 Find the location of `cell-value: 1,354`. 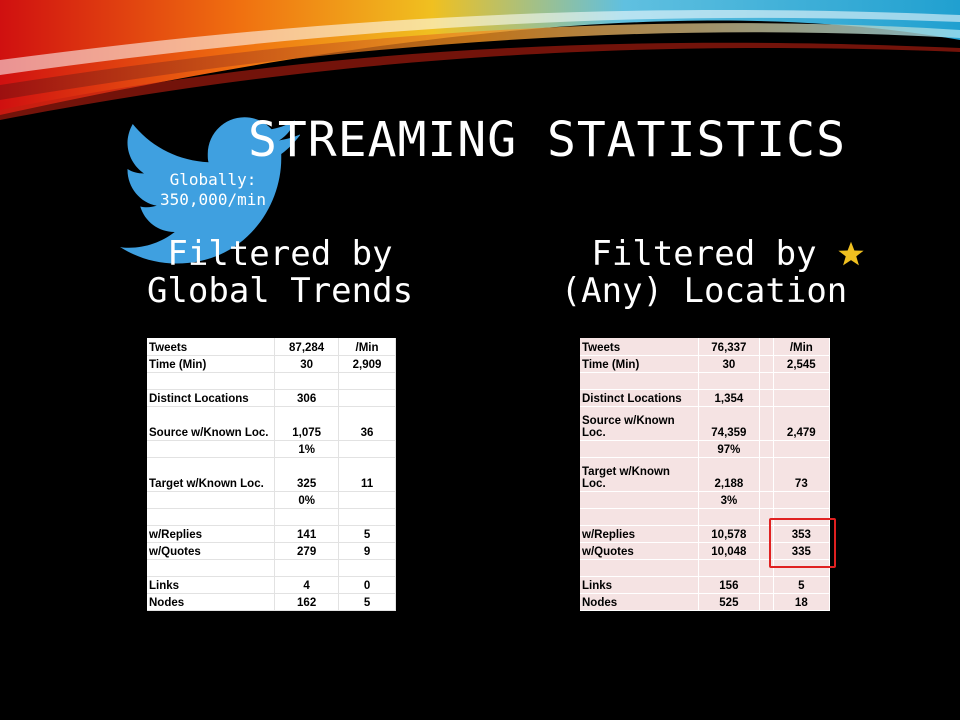

cell-value: 1,354 is located at coordinates (729, 398).